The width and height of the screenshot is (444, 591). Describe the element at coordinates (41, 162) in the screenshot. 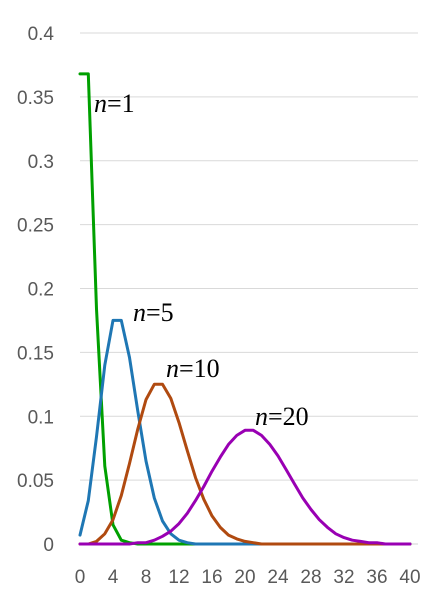

I see `y-tick-label: 0.3` at that location.